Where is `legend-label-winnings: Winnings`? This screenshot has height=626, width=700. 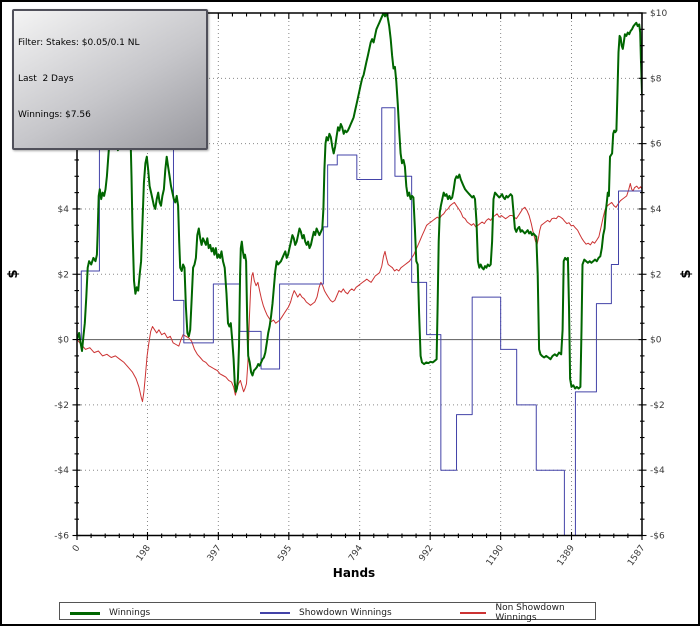
legend-label-winnings: Winnings is located at coordinates (130, 613).